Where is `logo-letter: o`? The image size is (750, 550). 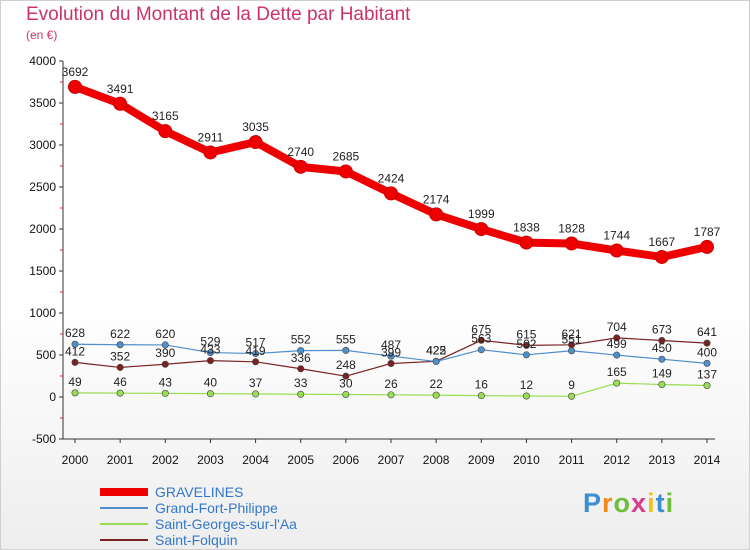 logo-letter: o is located at coordinates (622, 503).